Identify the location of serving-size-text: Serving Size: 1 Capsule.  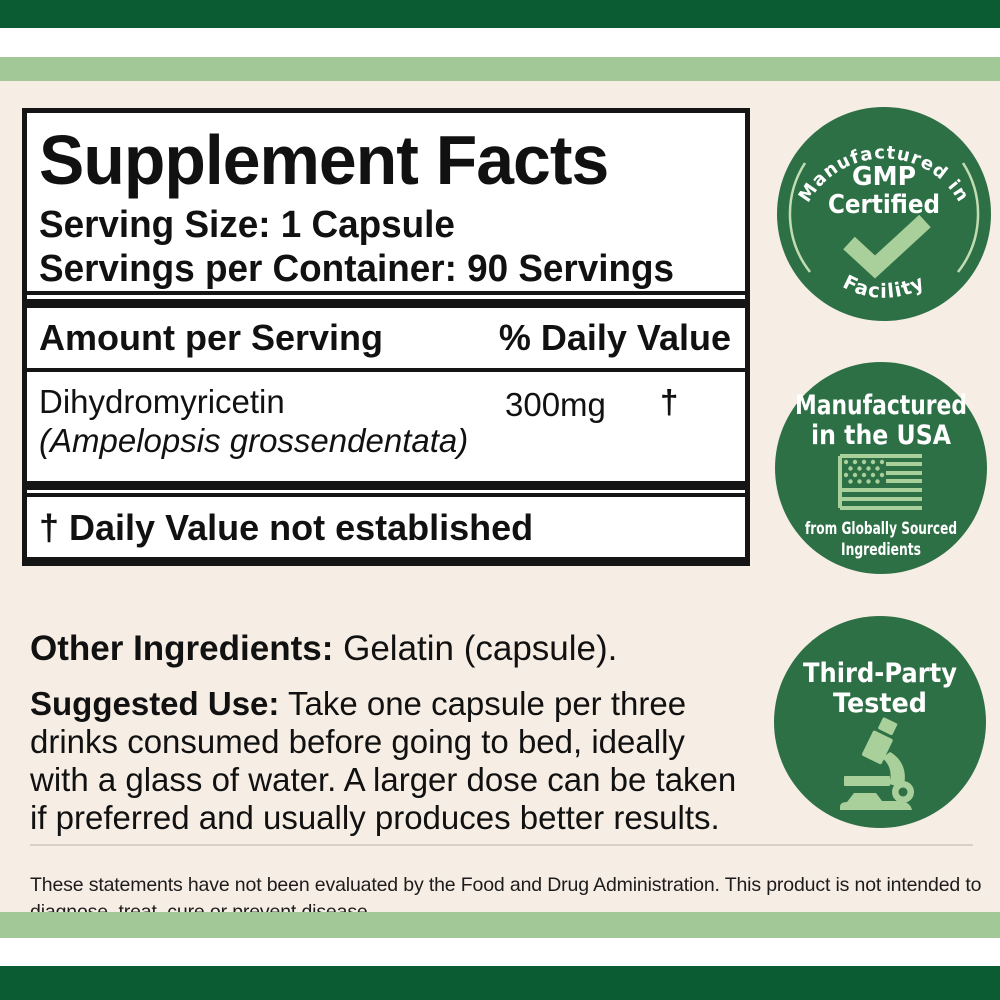
(247, 225).